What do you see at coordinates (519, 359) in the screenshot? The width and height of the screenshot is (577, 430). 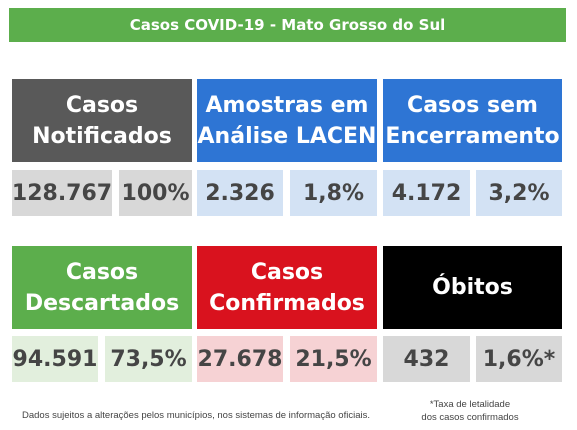 I see `percent-obitos: 1,6%*` at bounding box center [519, 359].